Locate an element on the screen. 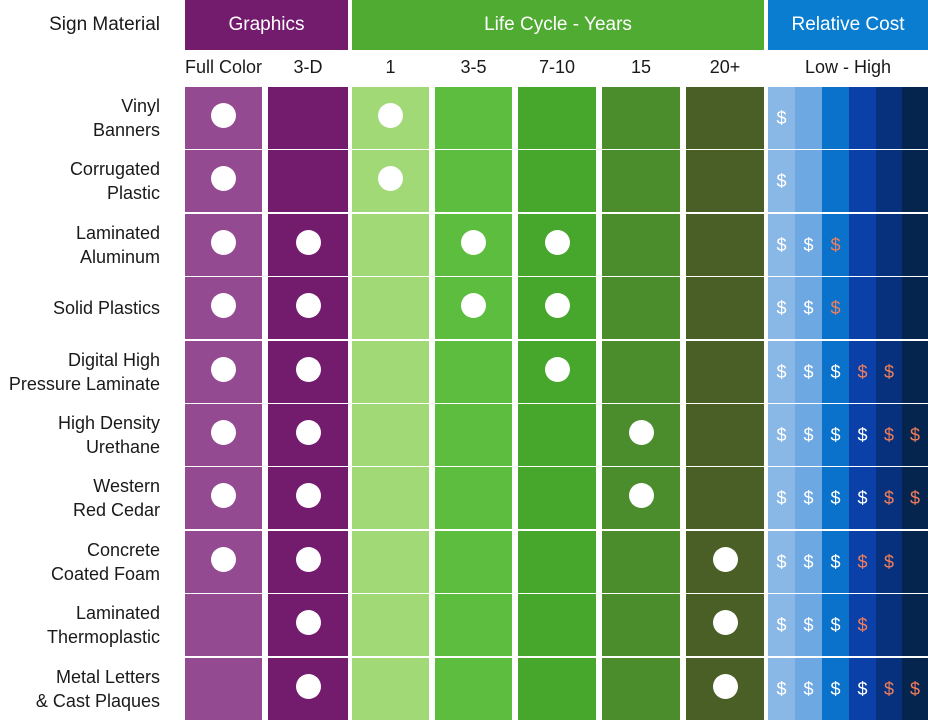  column-header-low-high: Low - High is located at coordinates (848, 67).